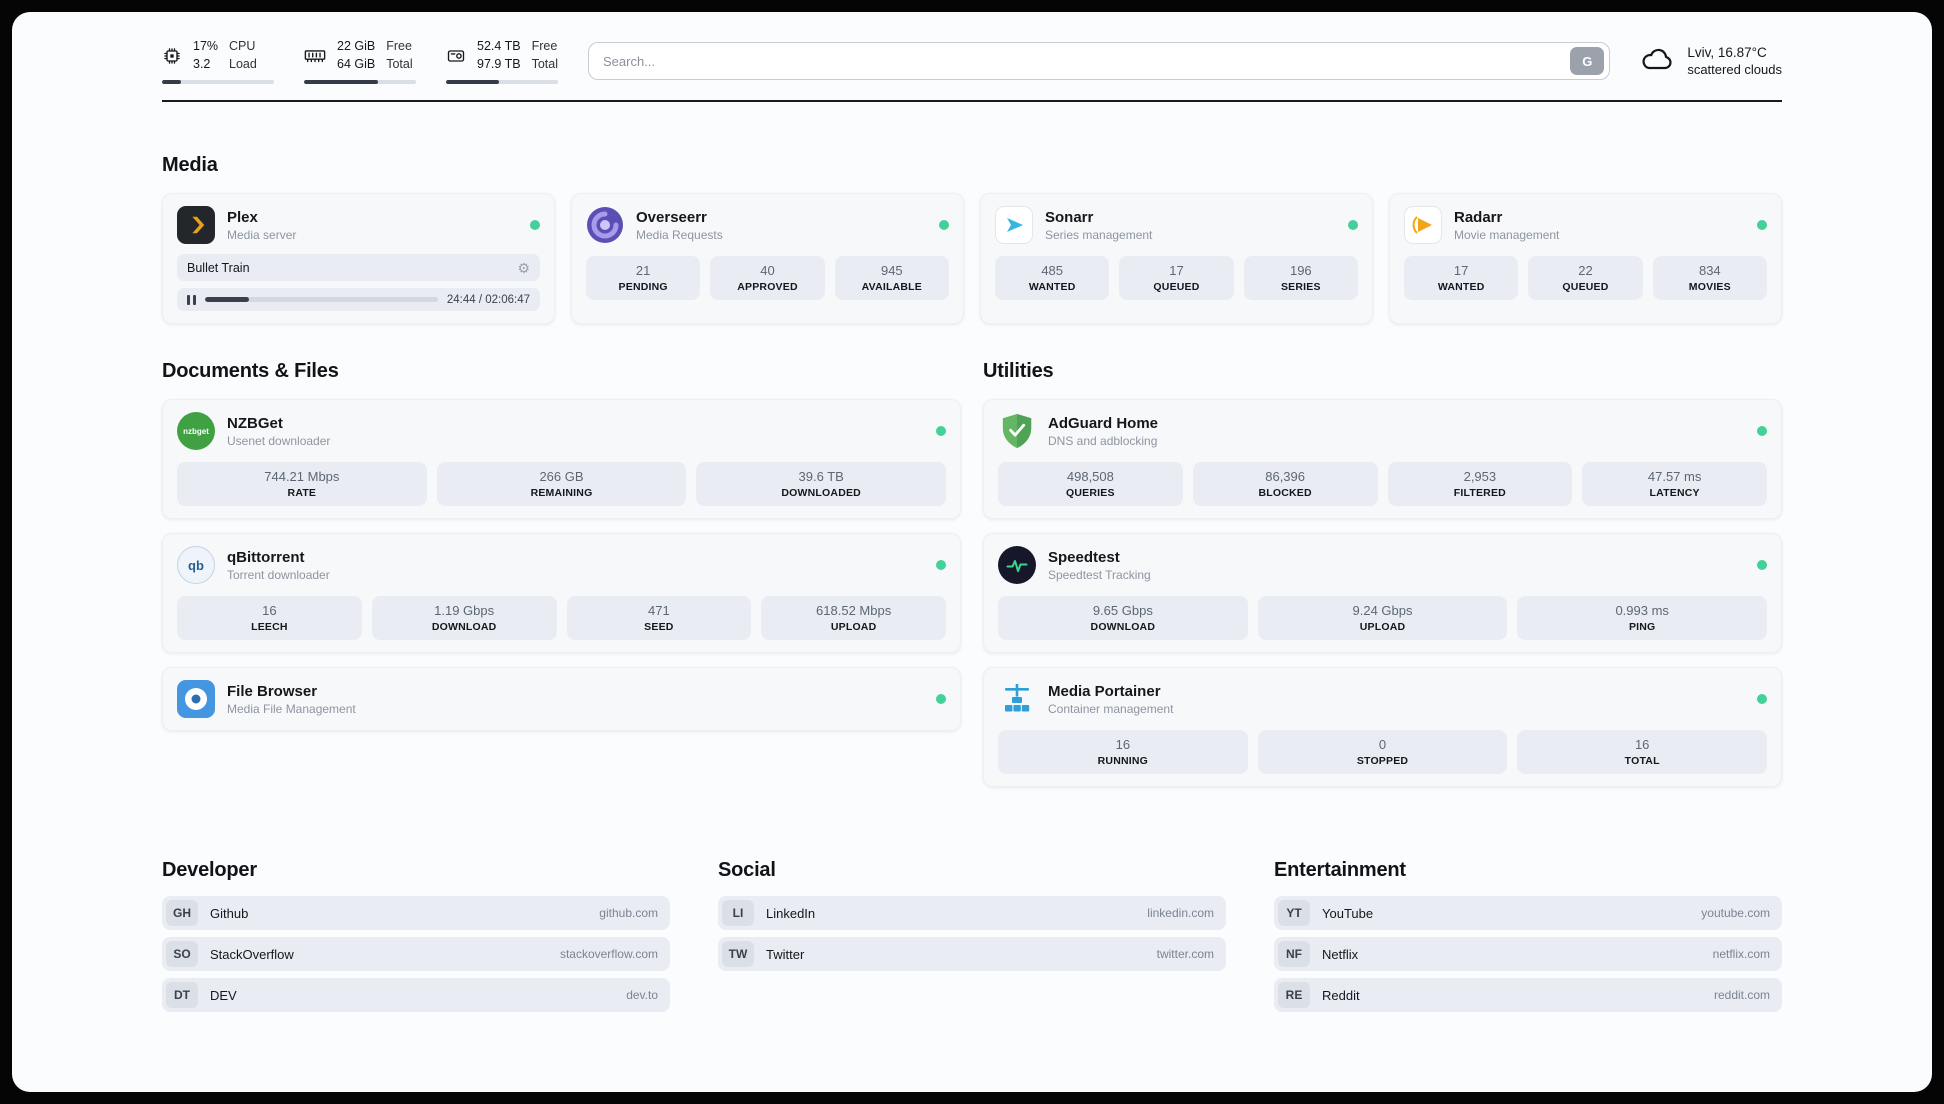 The width and height of the screenshot is (1944, 1104). I want to click on bookmark-url: youtube.com, so click(1735, 913).